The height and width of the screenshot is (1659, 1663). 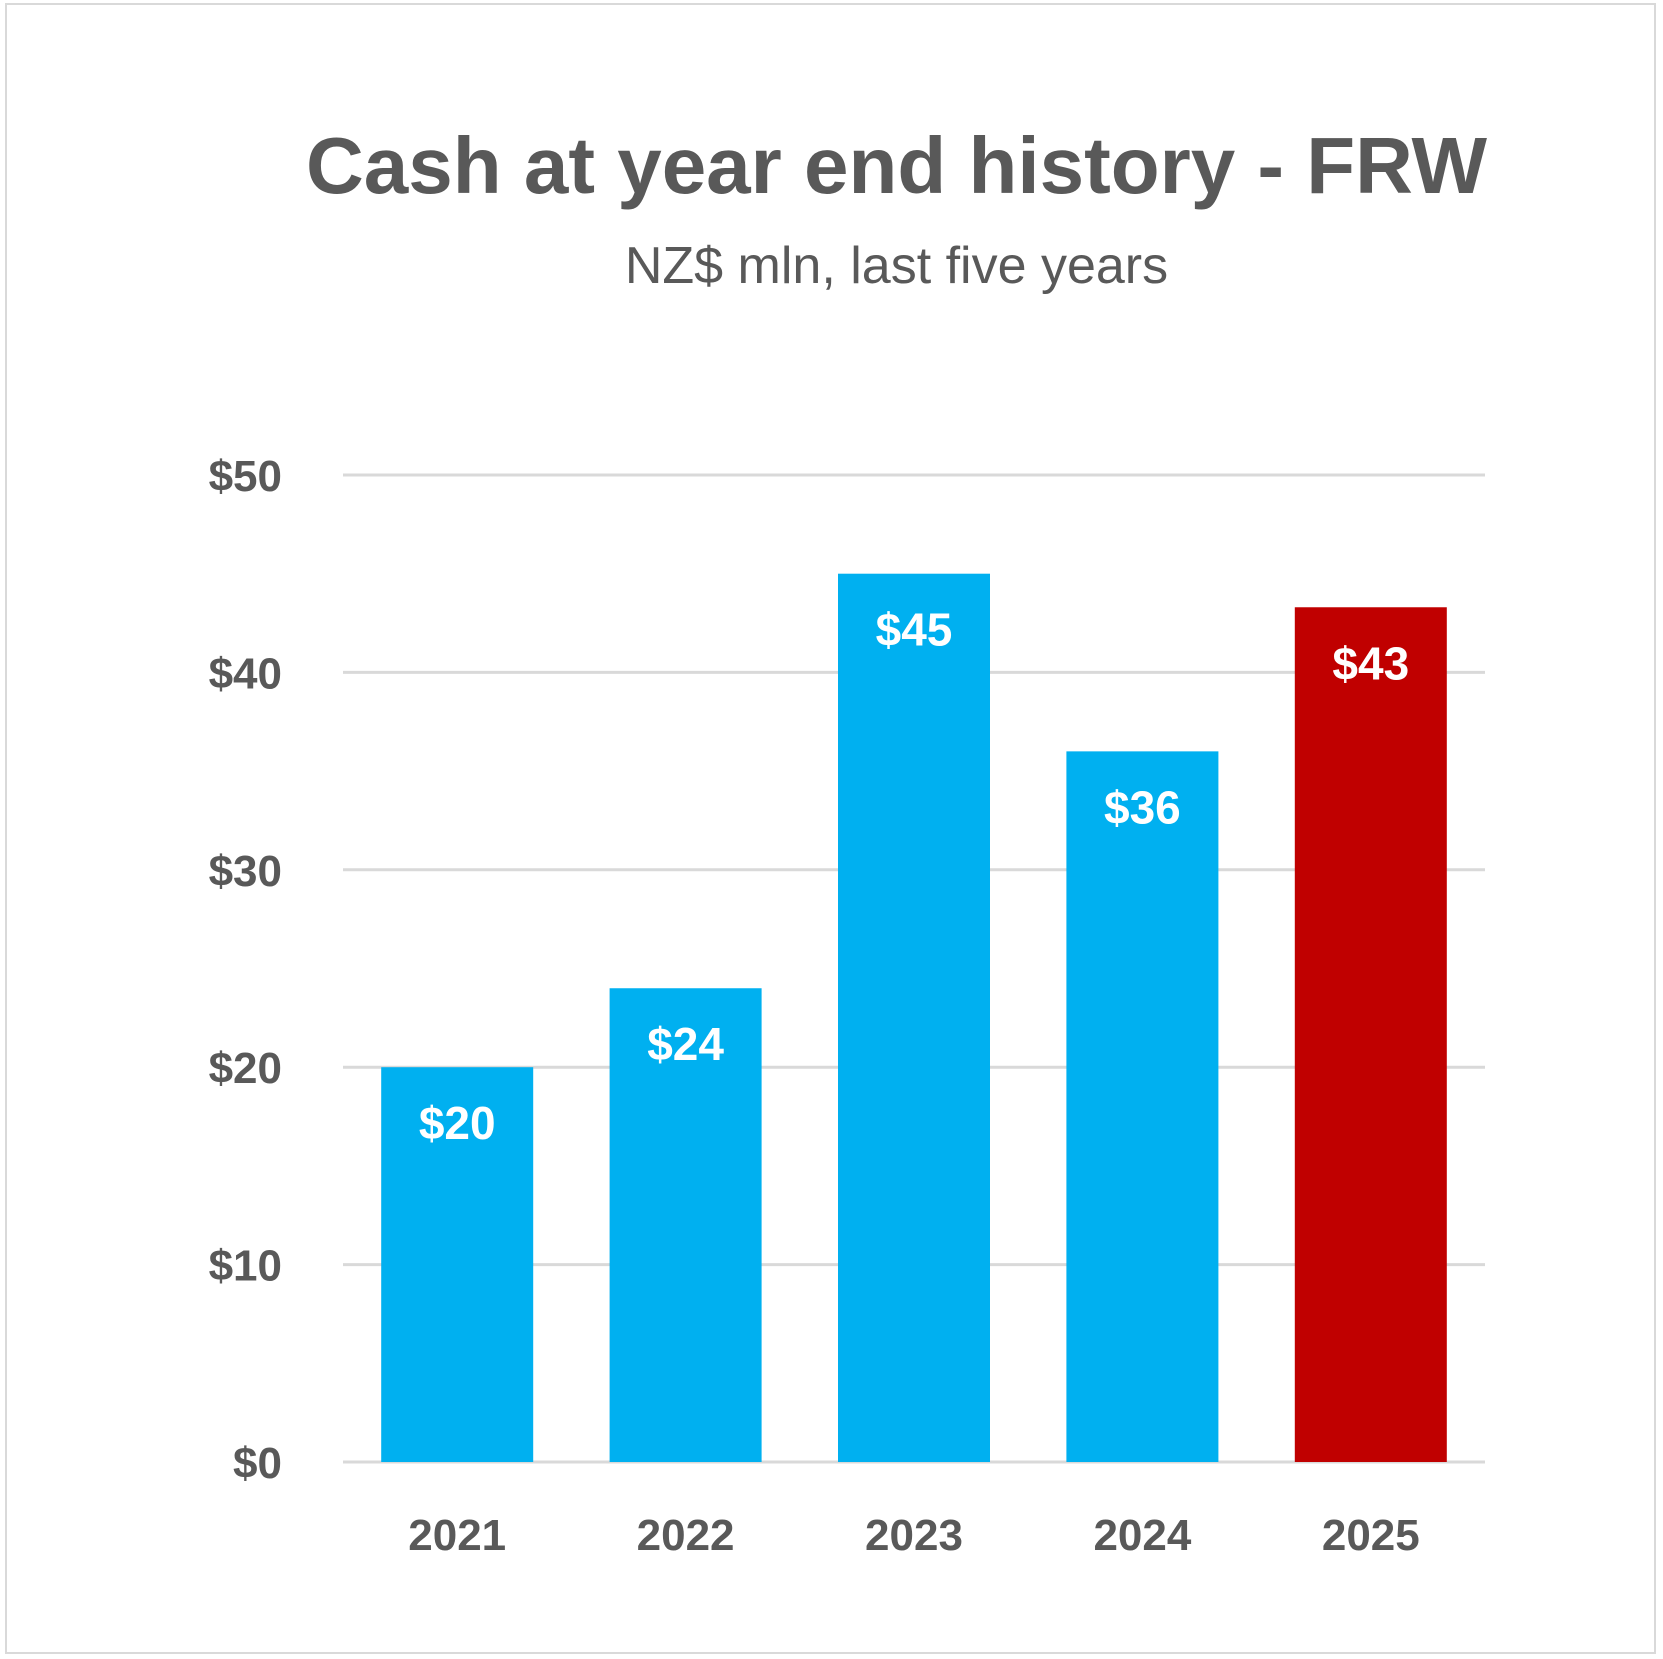 What do you see at coordinates (457, 1123) in the screenshot?
I see `data-label: $20` at bounding box center [457, 1123].